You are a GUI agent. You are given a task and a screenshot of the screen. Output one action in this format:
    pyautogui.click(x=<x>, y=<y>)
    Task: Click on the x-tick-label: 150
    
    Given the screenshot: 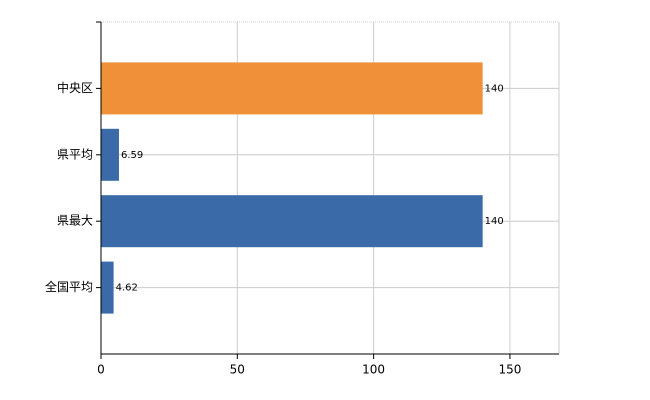 What is the action you would take?
    pyautogui.click(x=509, y=370)
    